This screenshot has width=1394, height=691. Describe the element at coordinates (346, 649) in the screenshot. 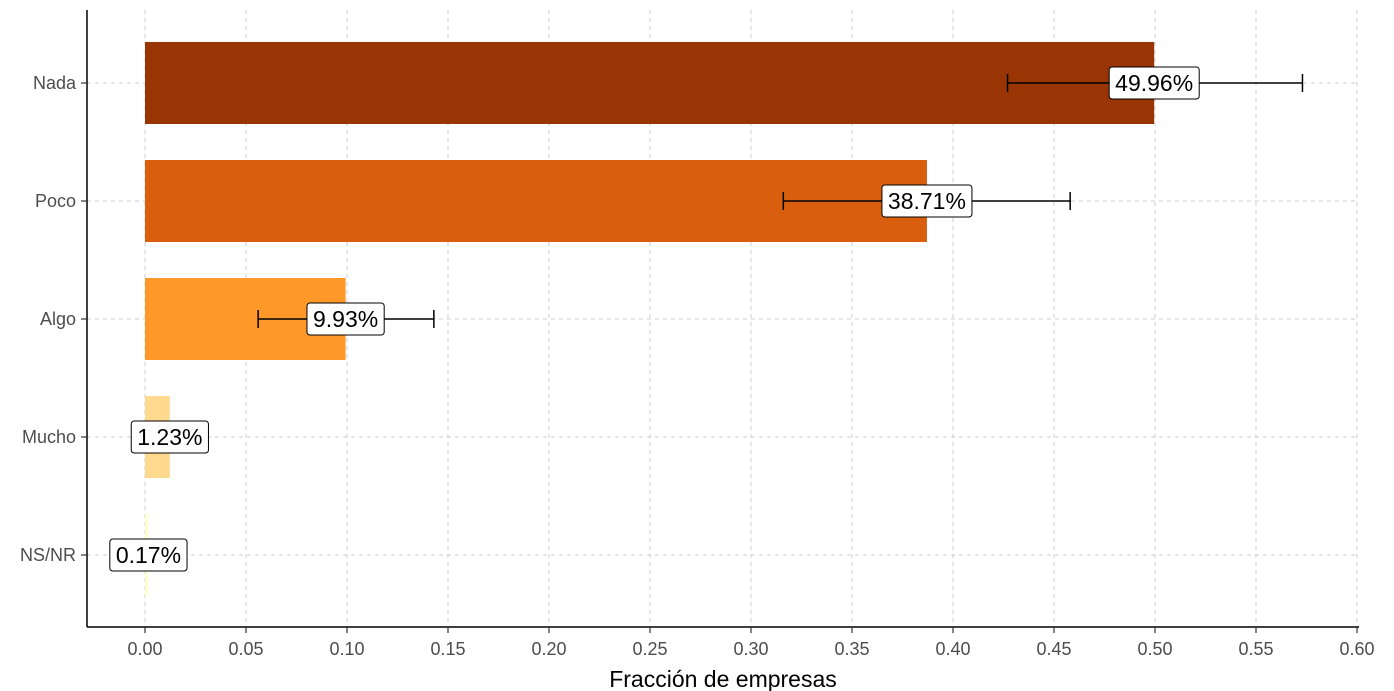

I see `x-tick-label: 0.10` at that location.